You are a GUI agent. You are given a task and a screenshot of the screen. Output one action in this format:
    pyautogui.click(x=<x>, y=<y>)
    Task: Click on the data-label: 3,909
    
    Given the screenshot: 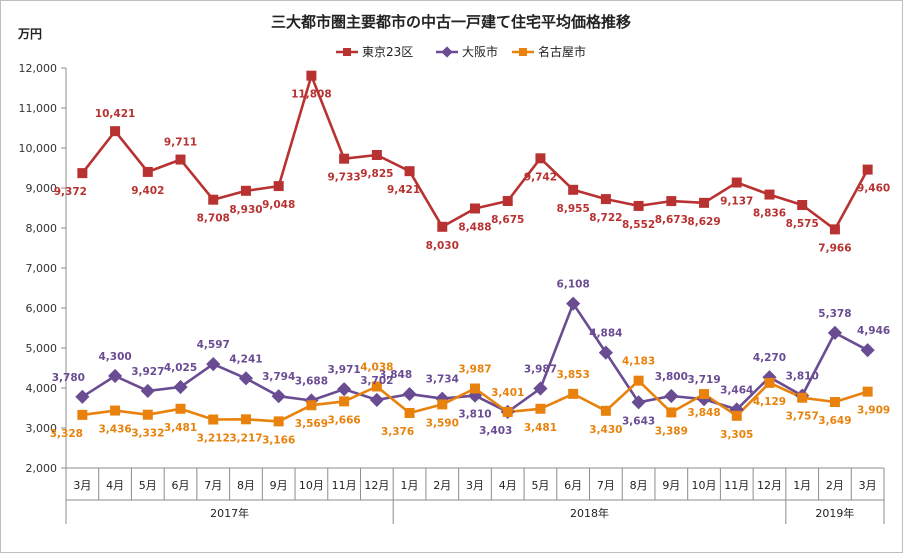 What is the action you would take?
    pyautogui.click(x=873, y=411)
    